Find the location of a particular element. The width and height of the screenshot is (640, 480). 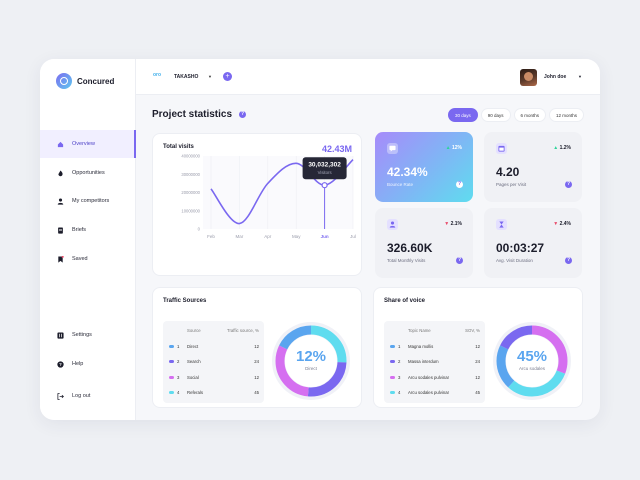

app-logo: Concured is located at coordinates (85, 81).